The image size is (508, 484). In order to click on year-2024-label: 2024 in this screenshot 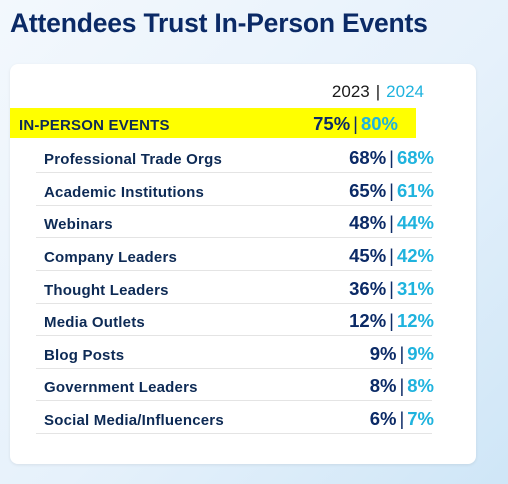, I will do `click(405, 91)`.